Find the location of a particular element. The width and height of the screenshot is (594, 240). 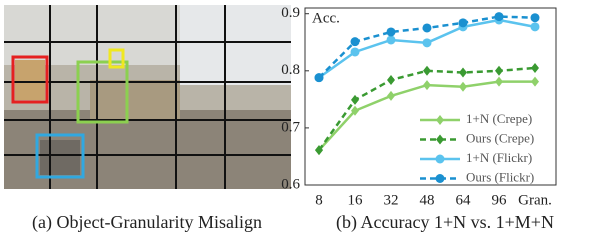

red-box is located at coordinates (30, 79).